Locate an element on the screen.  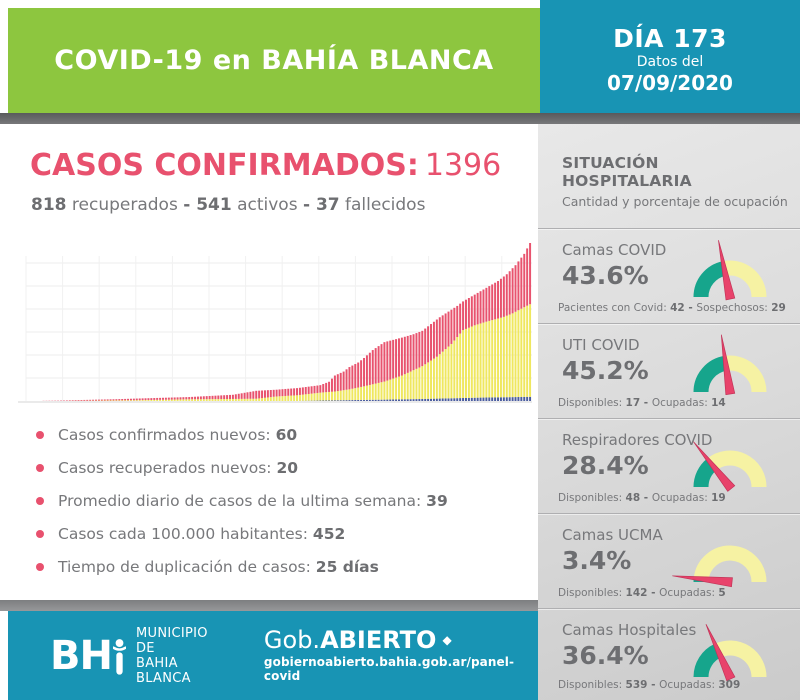
summary-part: 818 is located at coordinates (49, 205).